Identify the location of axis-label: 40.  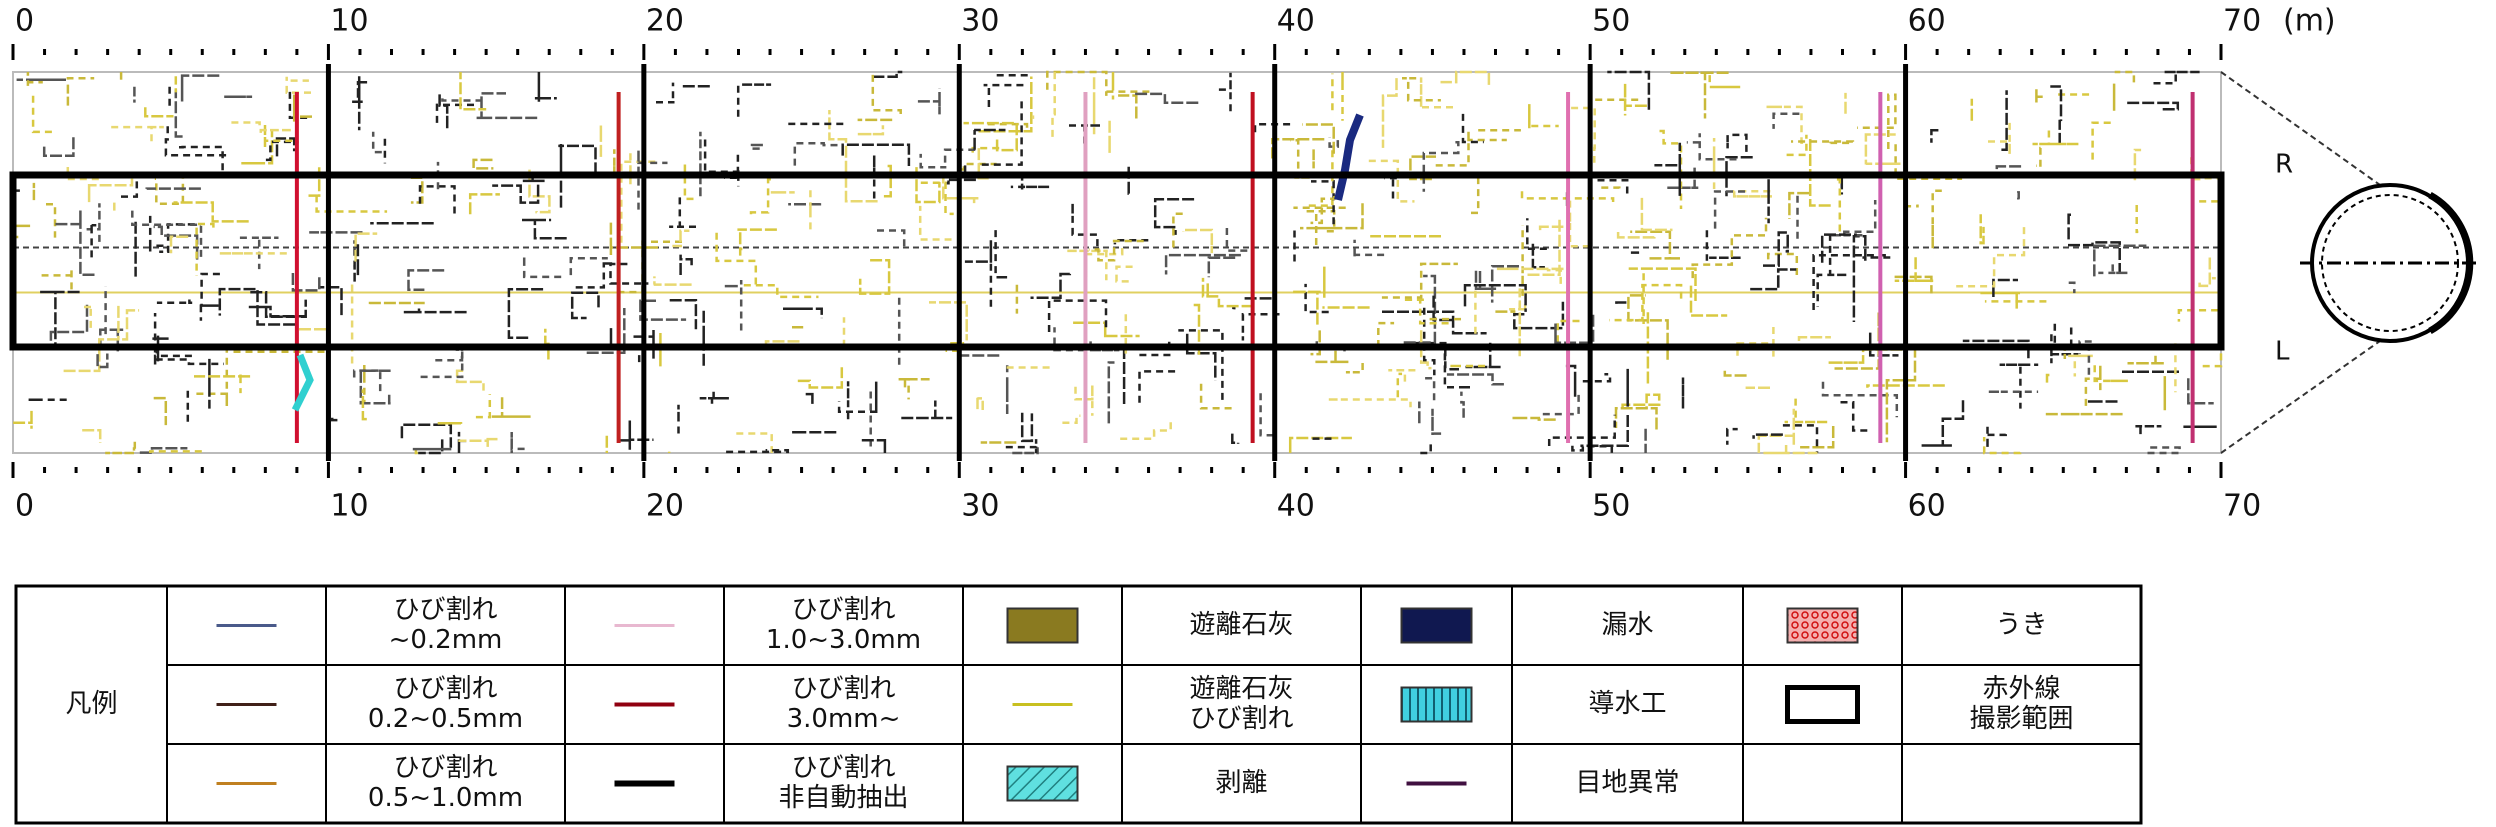
(1296, 506).